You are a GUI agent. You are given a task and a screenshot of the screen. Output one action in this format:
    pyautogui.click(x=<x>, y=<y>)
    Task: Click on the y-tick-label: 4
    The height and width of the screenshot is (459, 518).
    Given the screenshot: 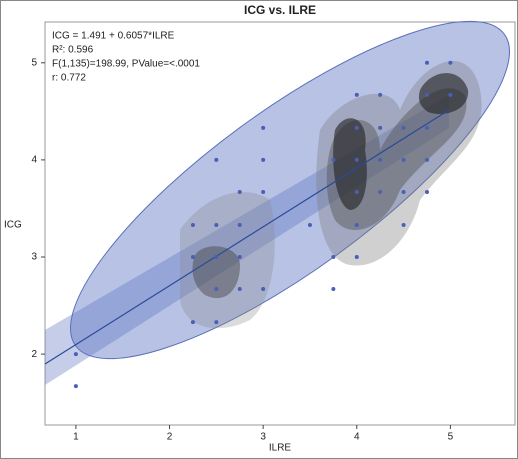 What is the action you would take?
    pyautogui.click(x=34, y=160)
    